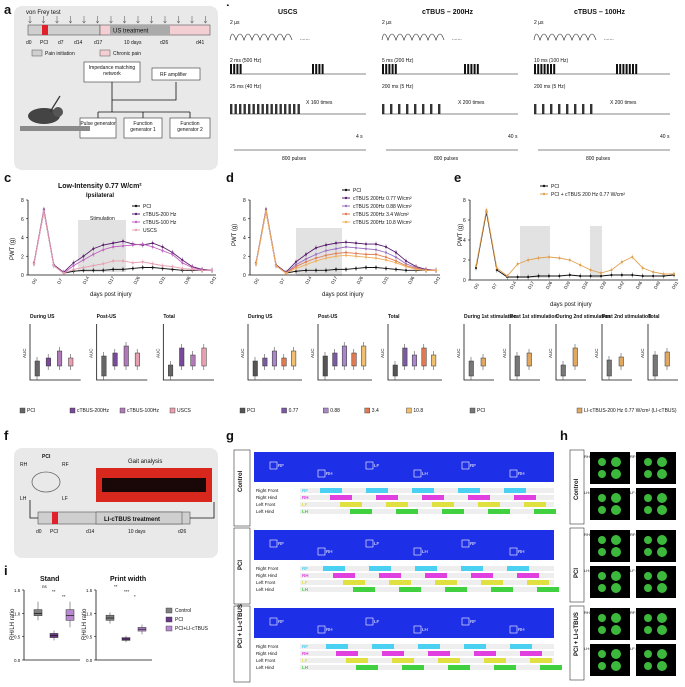 This screenshot has width=685, height=687. Describe the element at coordinates (150, 231) in the screenshot. I see `legend-label: USCS` at that location.